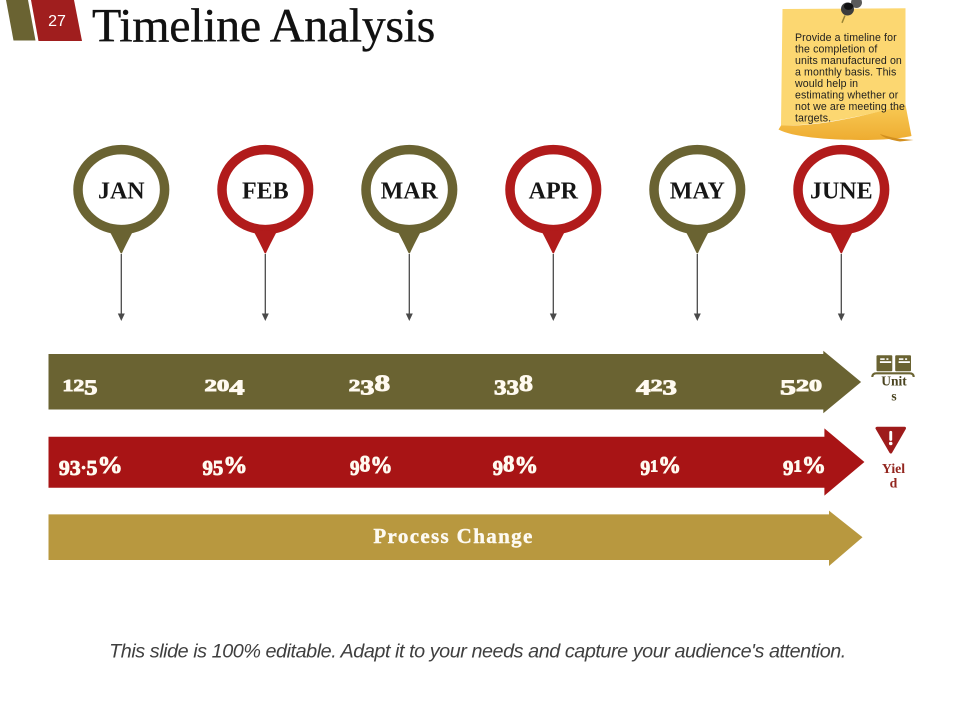 This screenshot has width=960, height=720. What do you see at coordinates (826, 84) in the screenshot?
I see `svg-text: would help in` at bounding box center [826, 84].